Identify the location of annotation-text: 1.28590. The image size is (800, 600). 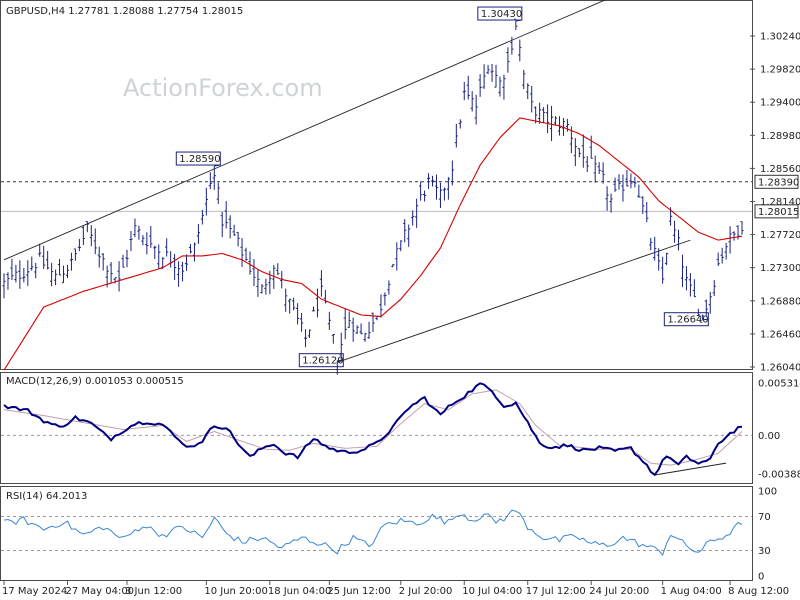
(199, 159).